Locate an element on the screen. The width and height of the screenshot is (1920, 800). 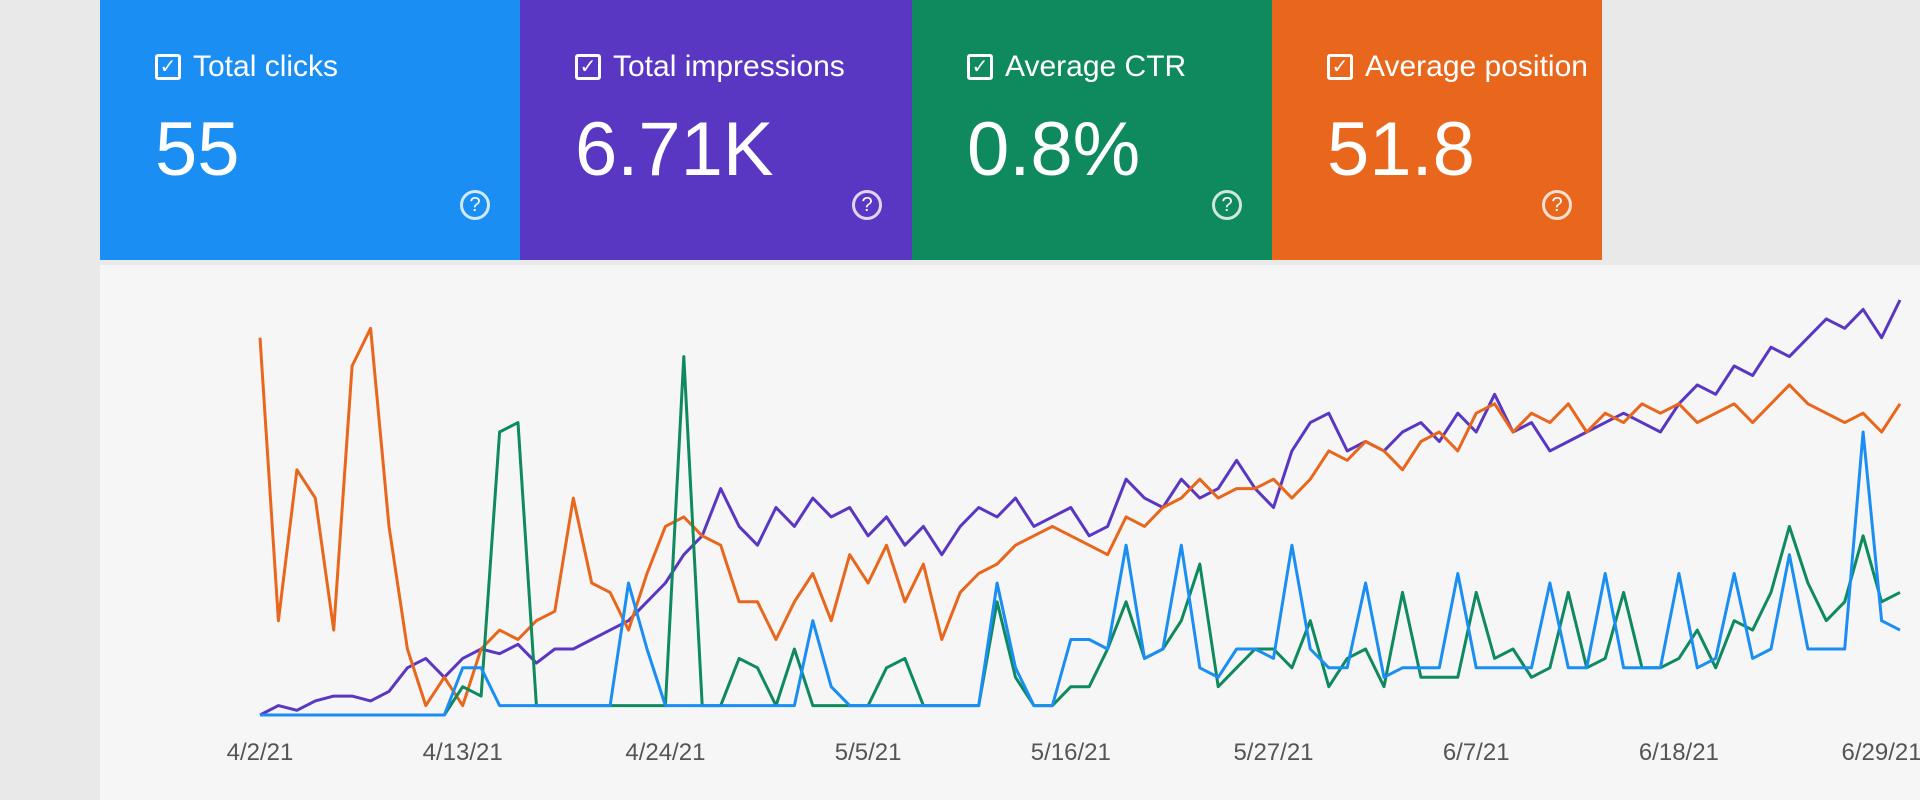
card-value: 6.71K is located at coordinates (674, 149).